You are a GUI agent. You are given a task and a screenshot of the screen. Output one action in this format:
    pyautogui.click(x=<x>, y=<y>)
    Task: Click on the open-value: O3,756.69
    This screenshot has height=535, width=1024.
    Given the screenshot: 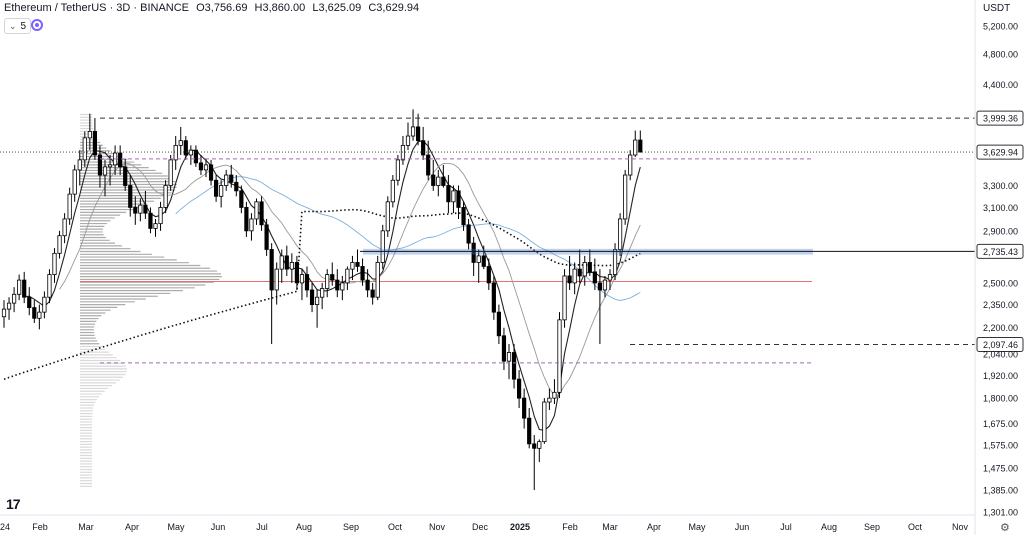 What is the action you would take?
    pyautogui.click(x=222, y=8)
    